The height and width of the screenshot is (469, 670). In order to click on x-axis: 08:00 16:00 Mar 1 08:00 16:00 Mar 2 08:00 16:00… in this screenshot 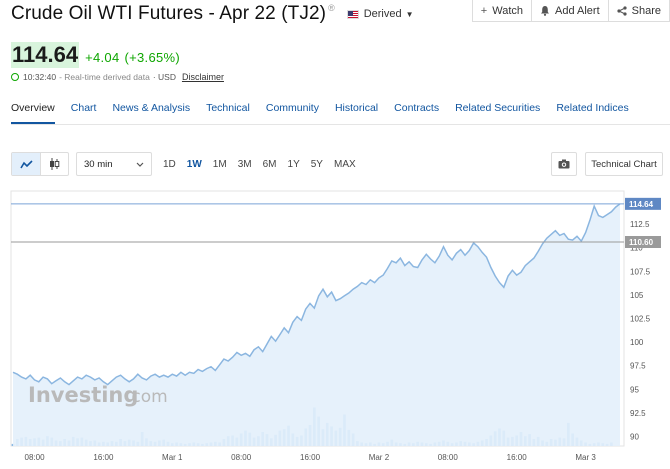, I will do `click(311, 457)`.